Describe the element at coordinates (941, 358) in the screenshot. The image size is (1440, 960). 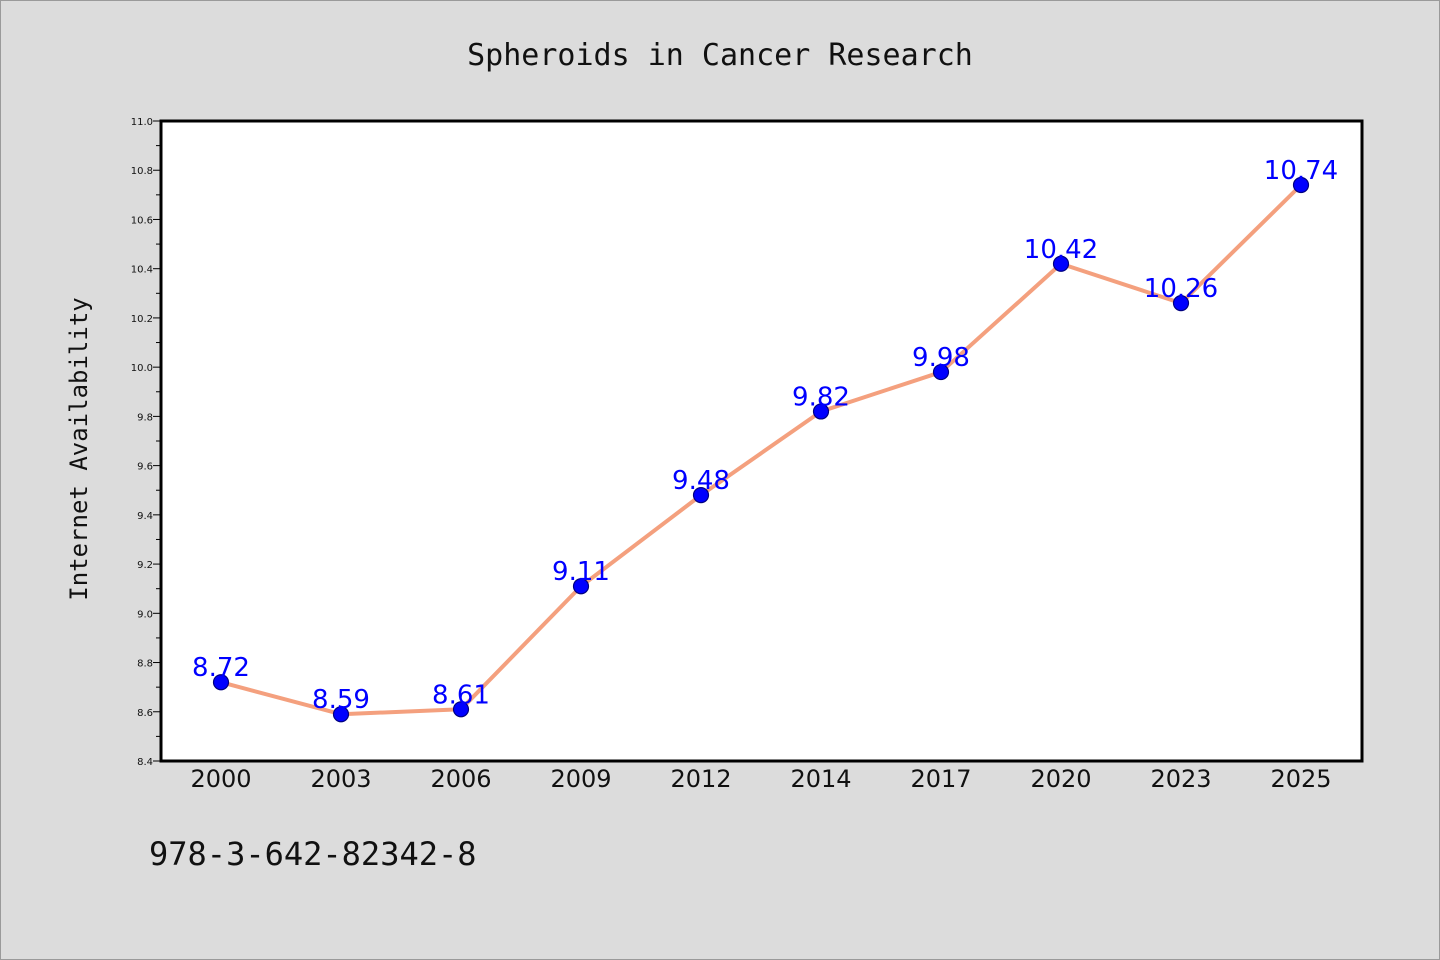
I see `data-label: 9.98` at that location.